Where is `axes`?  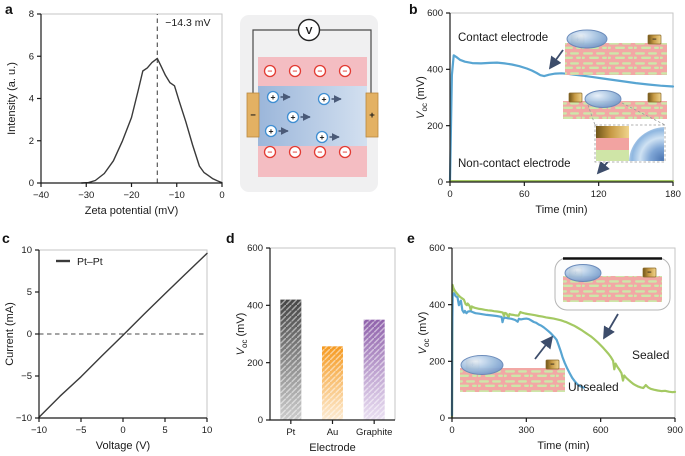 axes is located at coordinates (131, 99).